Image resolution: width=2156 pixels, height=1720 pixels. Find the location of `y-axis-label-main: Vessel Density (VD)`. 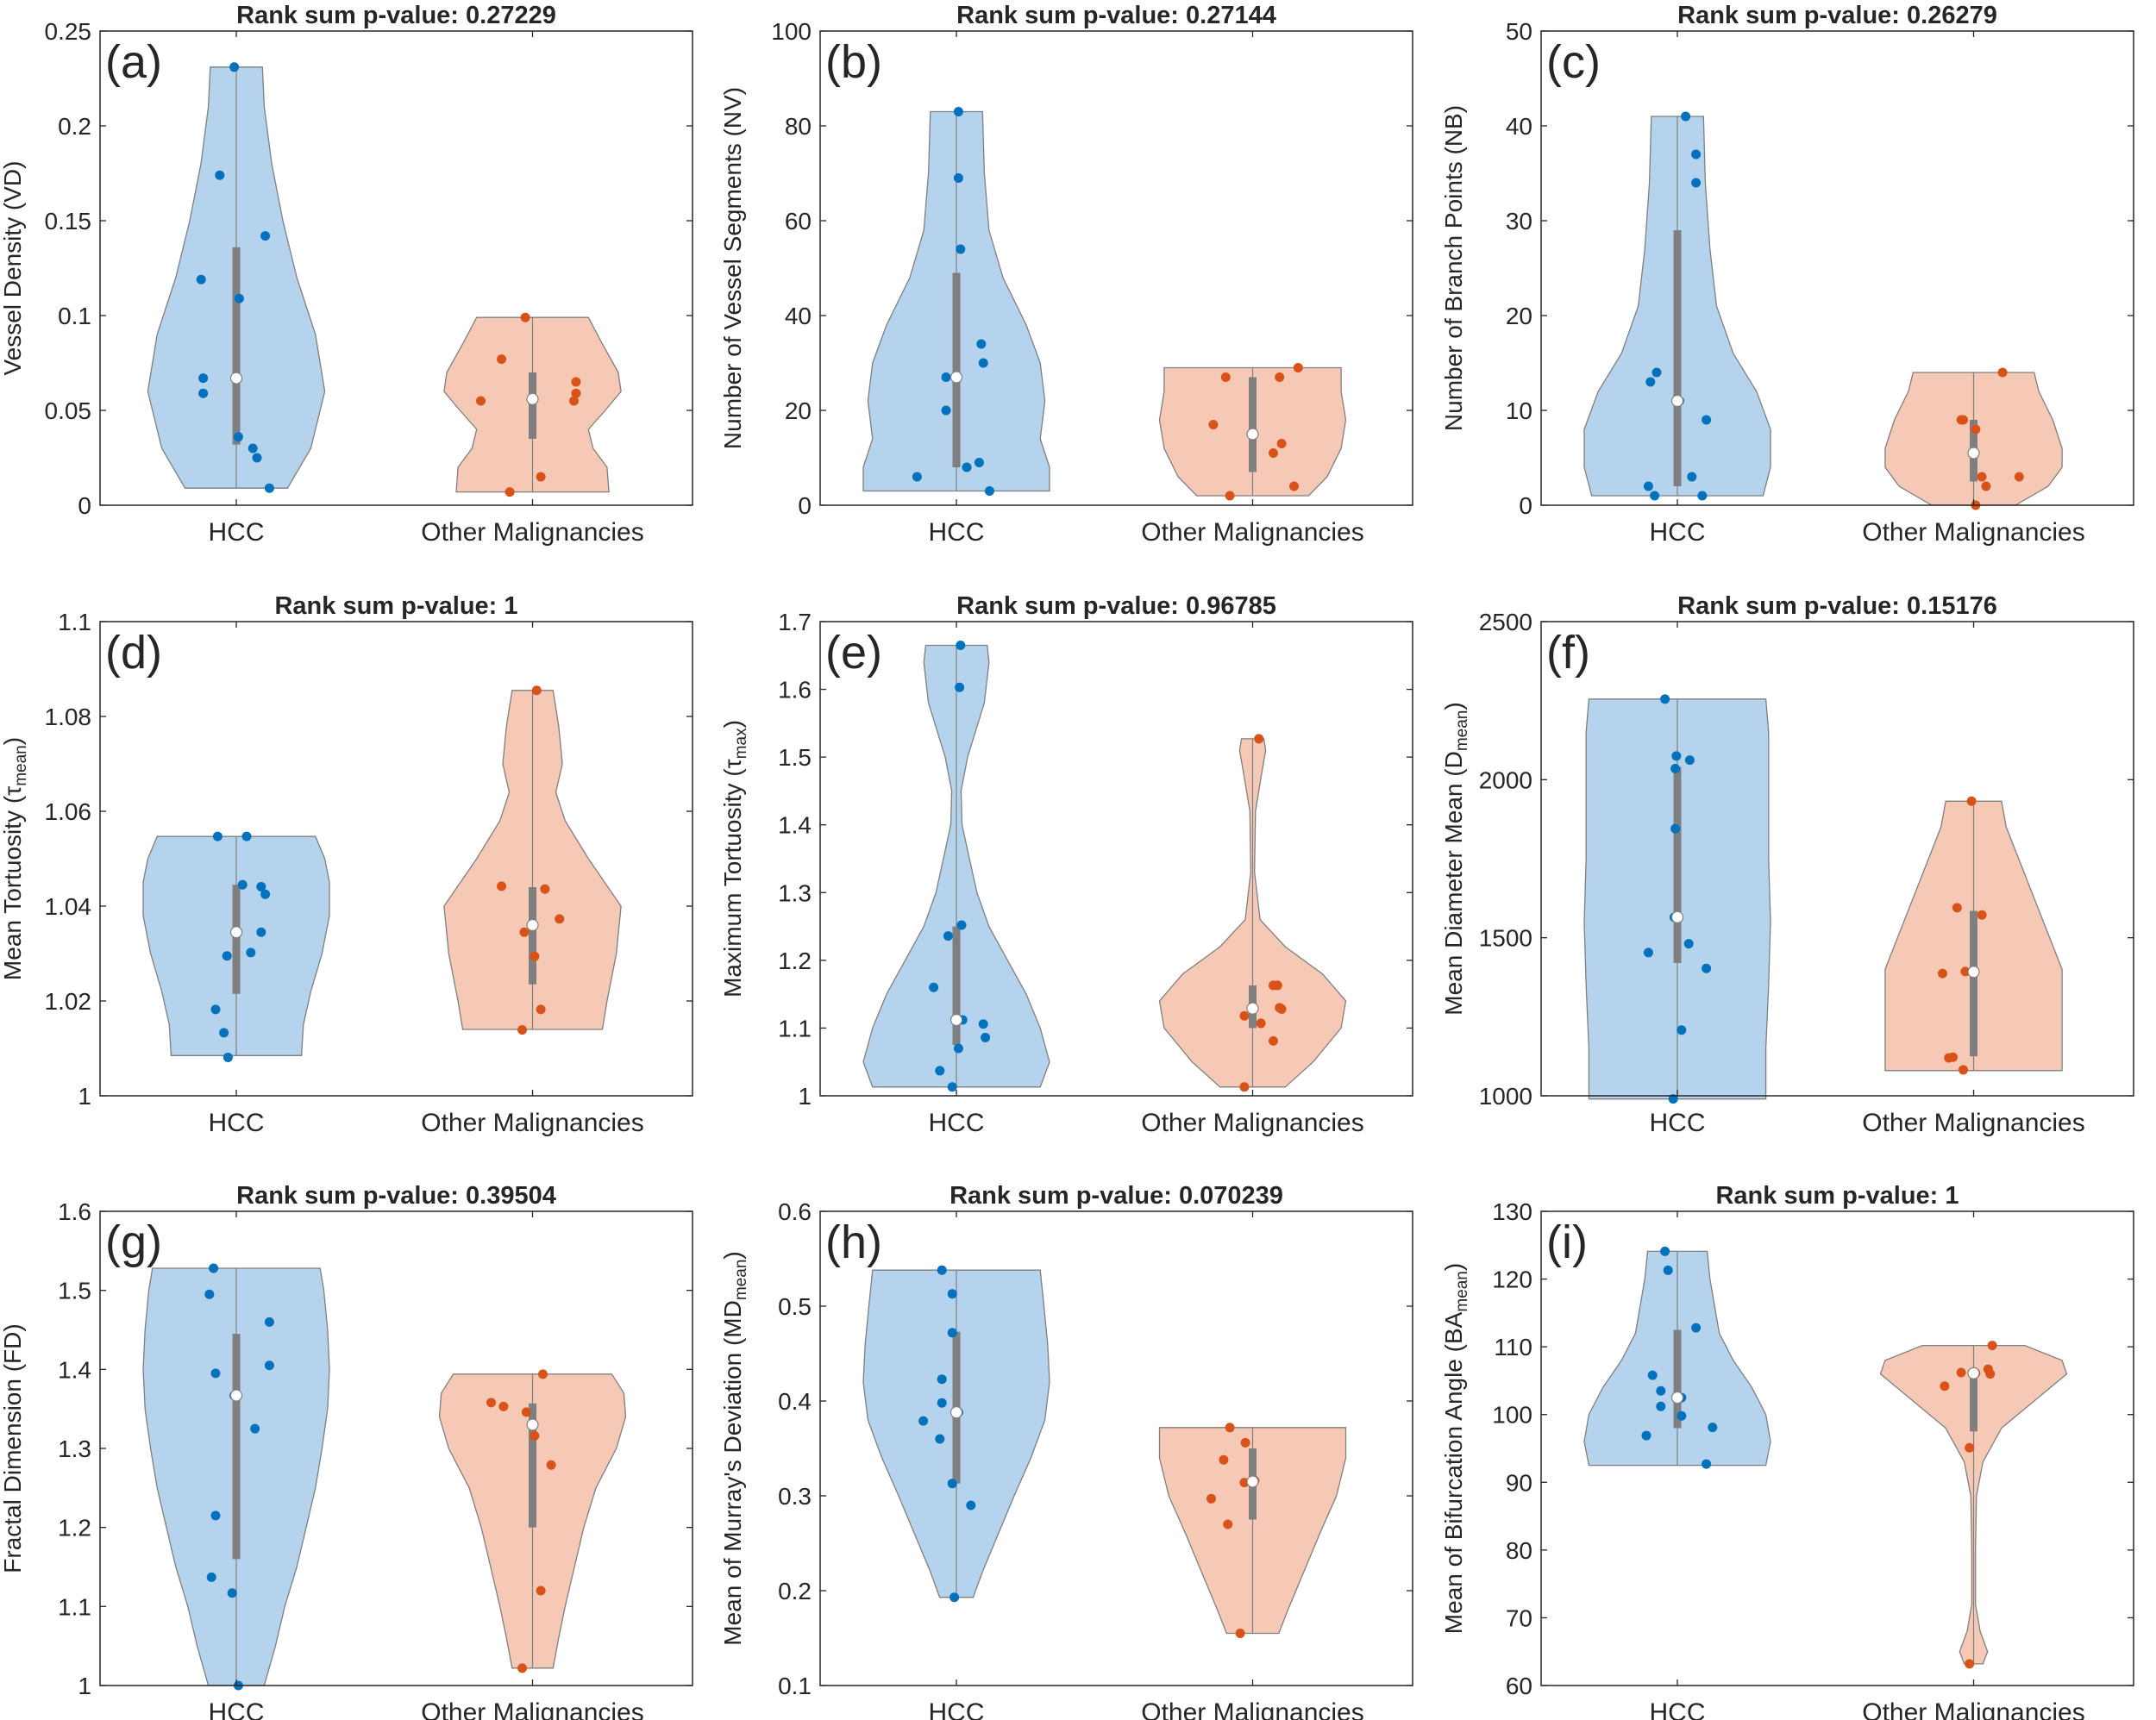

y-axis-label-main: Vessel Density (VD) is located at coordinates (13, 268).